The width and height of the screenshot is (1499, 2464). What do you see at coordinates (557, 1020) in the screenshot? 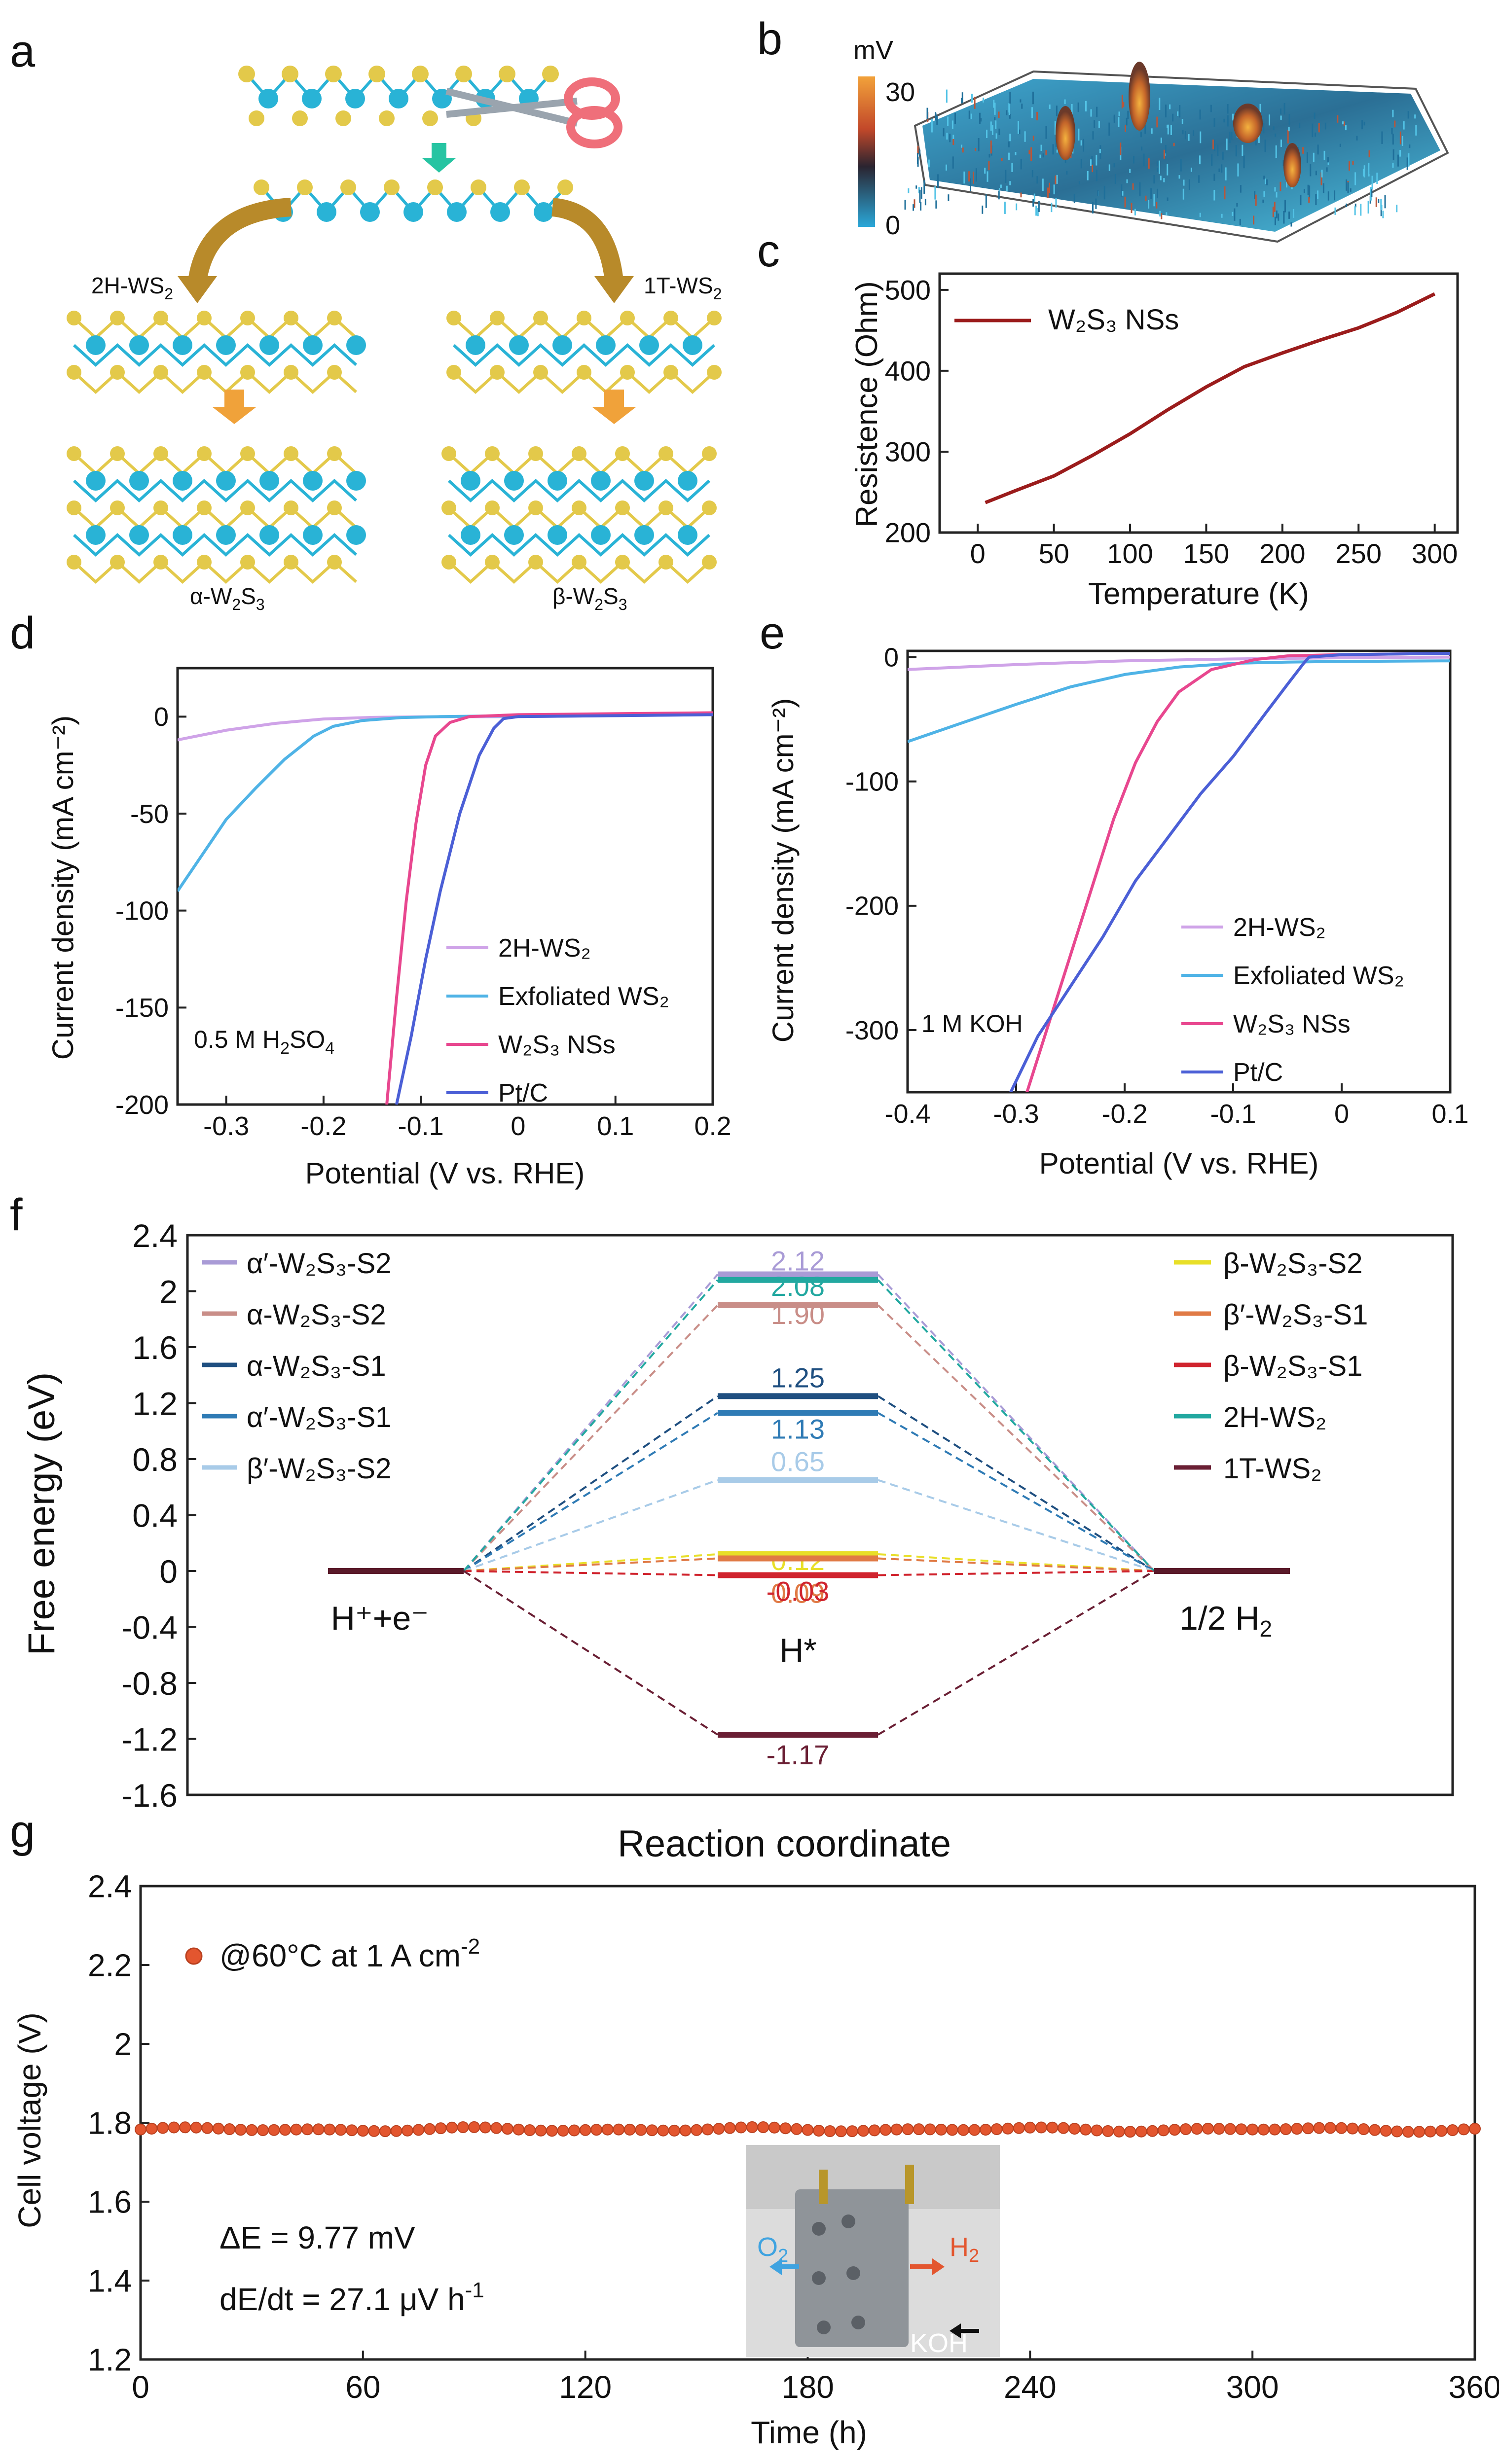
I see `legend-d: 2H-WS₂ Exfoliated WS₂ W₂S₃ NSs Pt/C` at bounding box center [557, 1020].